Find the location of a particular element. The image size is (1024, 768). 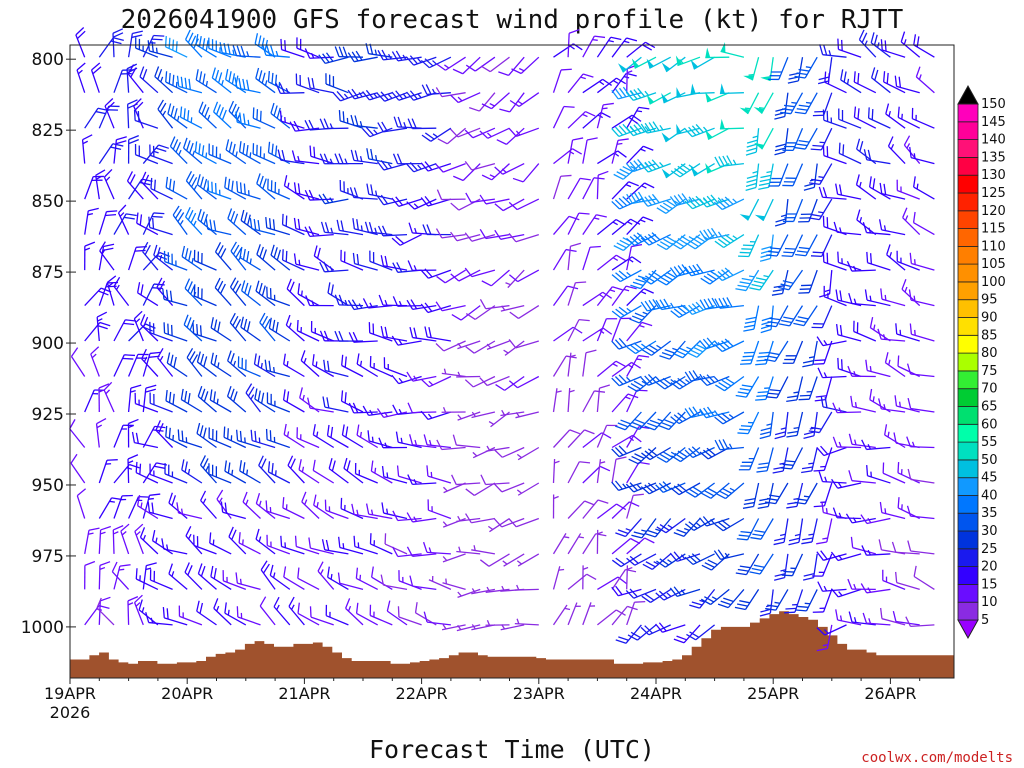

colorbar-label: 145 is located at coordinates (993, 122).